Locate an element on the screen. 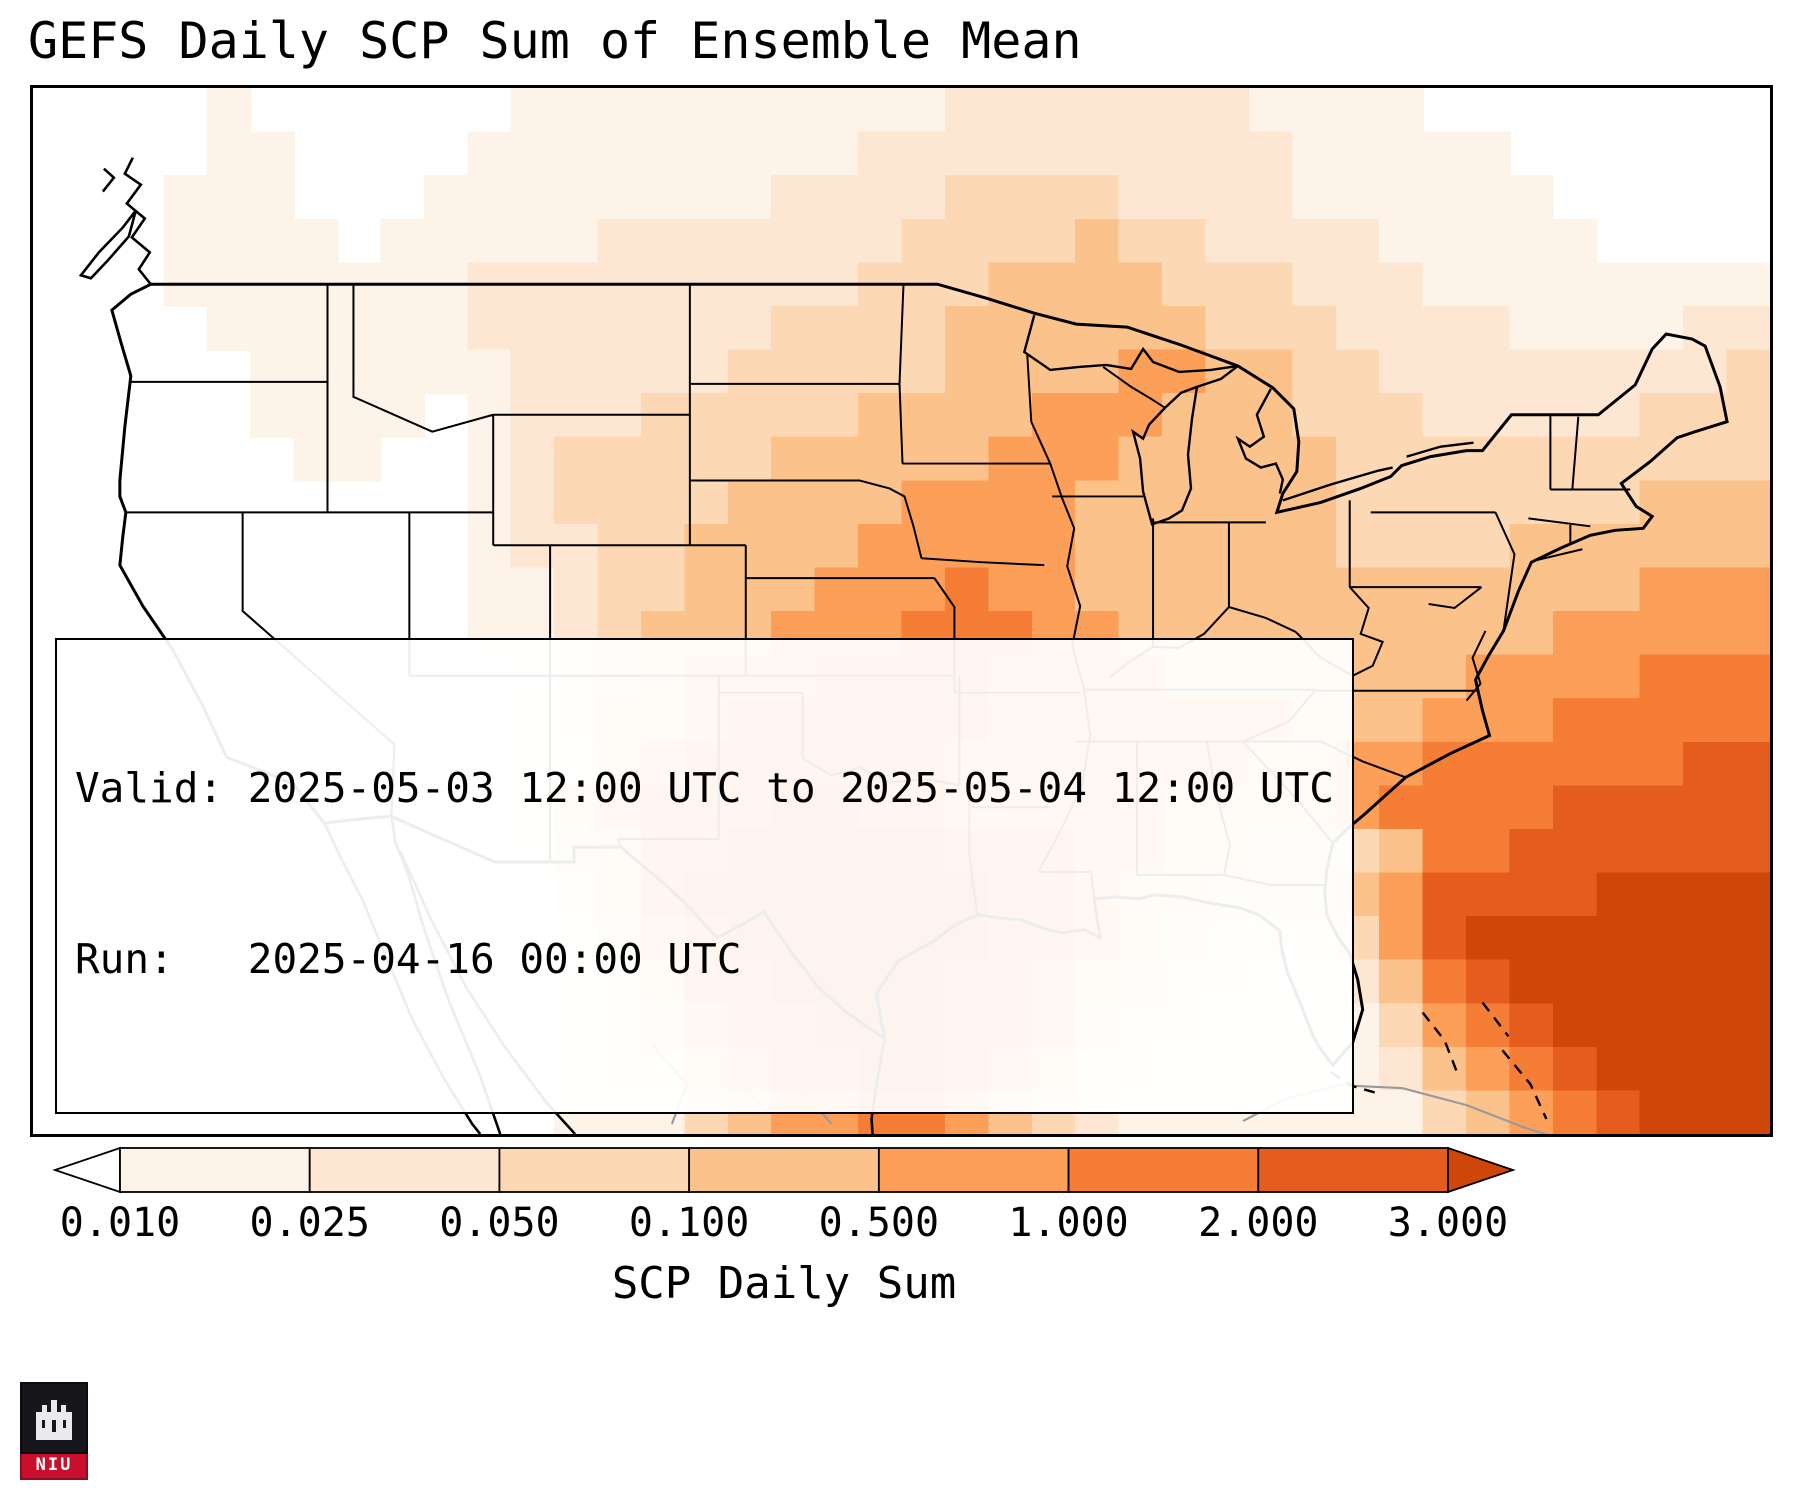 The width and height of the screenshot is (1803, 1500). colorbar-tick: 3.000 is located at coordinates (1448, 1223).